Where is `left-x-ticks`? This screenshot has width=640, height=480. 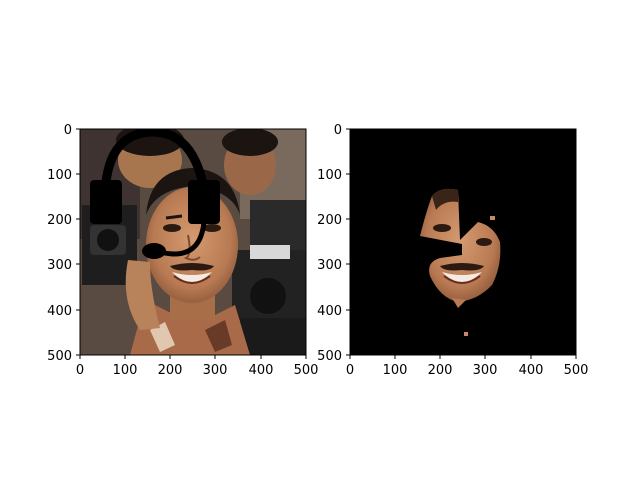
left-x-ticks is located at coordinates (193, 357).